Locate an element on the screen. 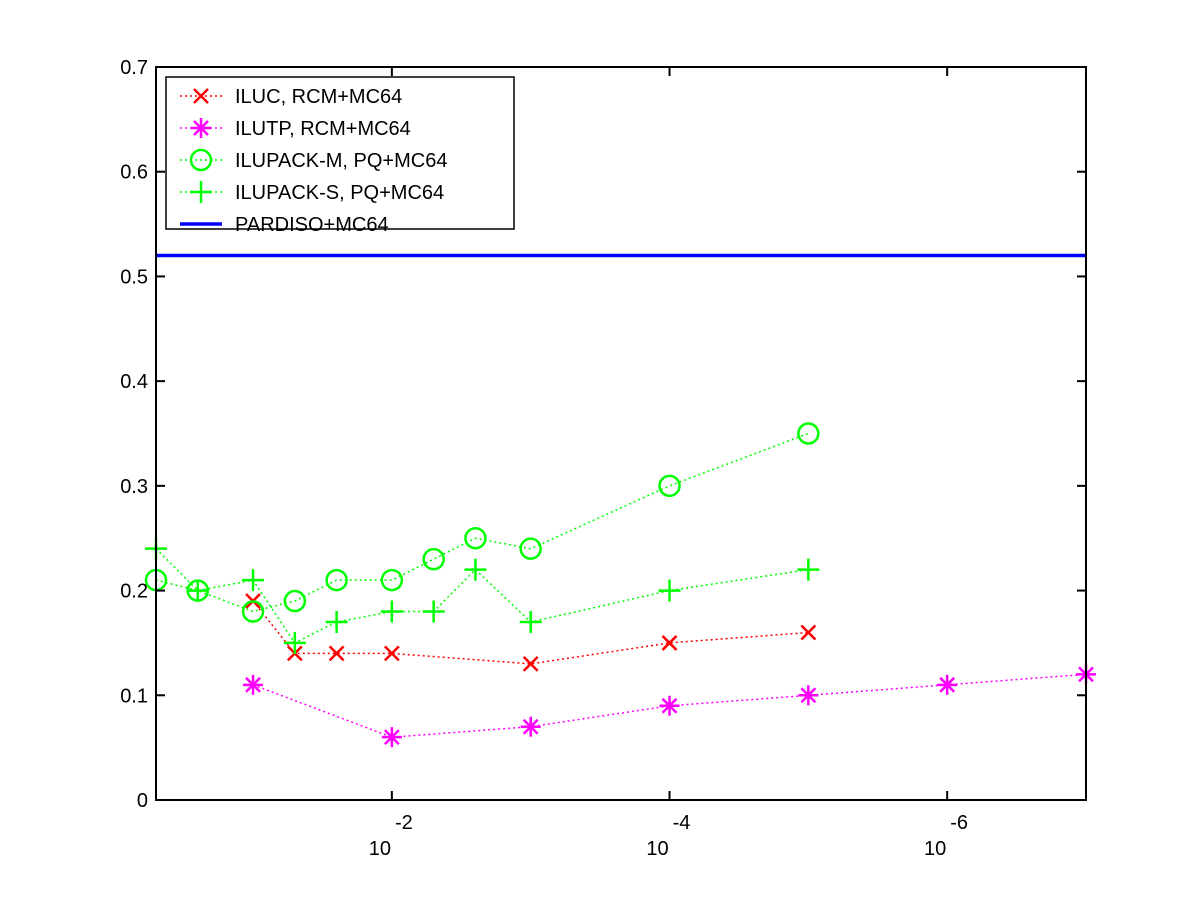 The height and width of the screenshot is (900, 1200). x-tick-label-base-0: 10 is located at coordinates (380, 849).